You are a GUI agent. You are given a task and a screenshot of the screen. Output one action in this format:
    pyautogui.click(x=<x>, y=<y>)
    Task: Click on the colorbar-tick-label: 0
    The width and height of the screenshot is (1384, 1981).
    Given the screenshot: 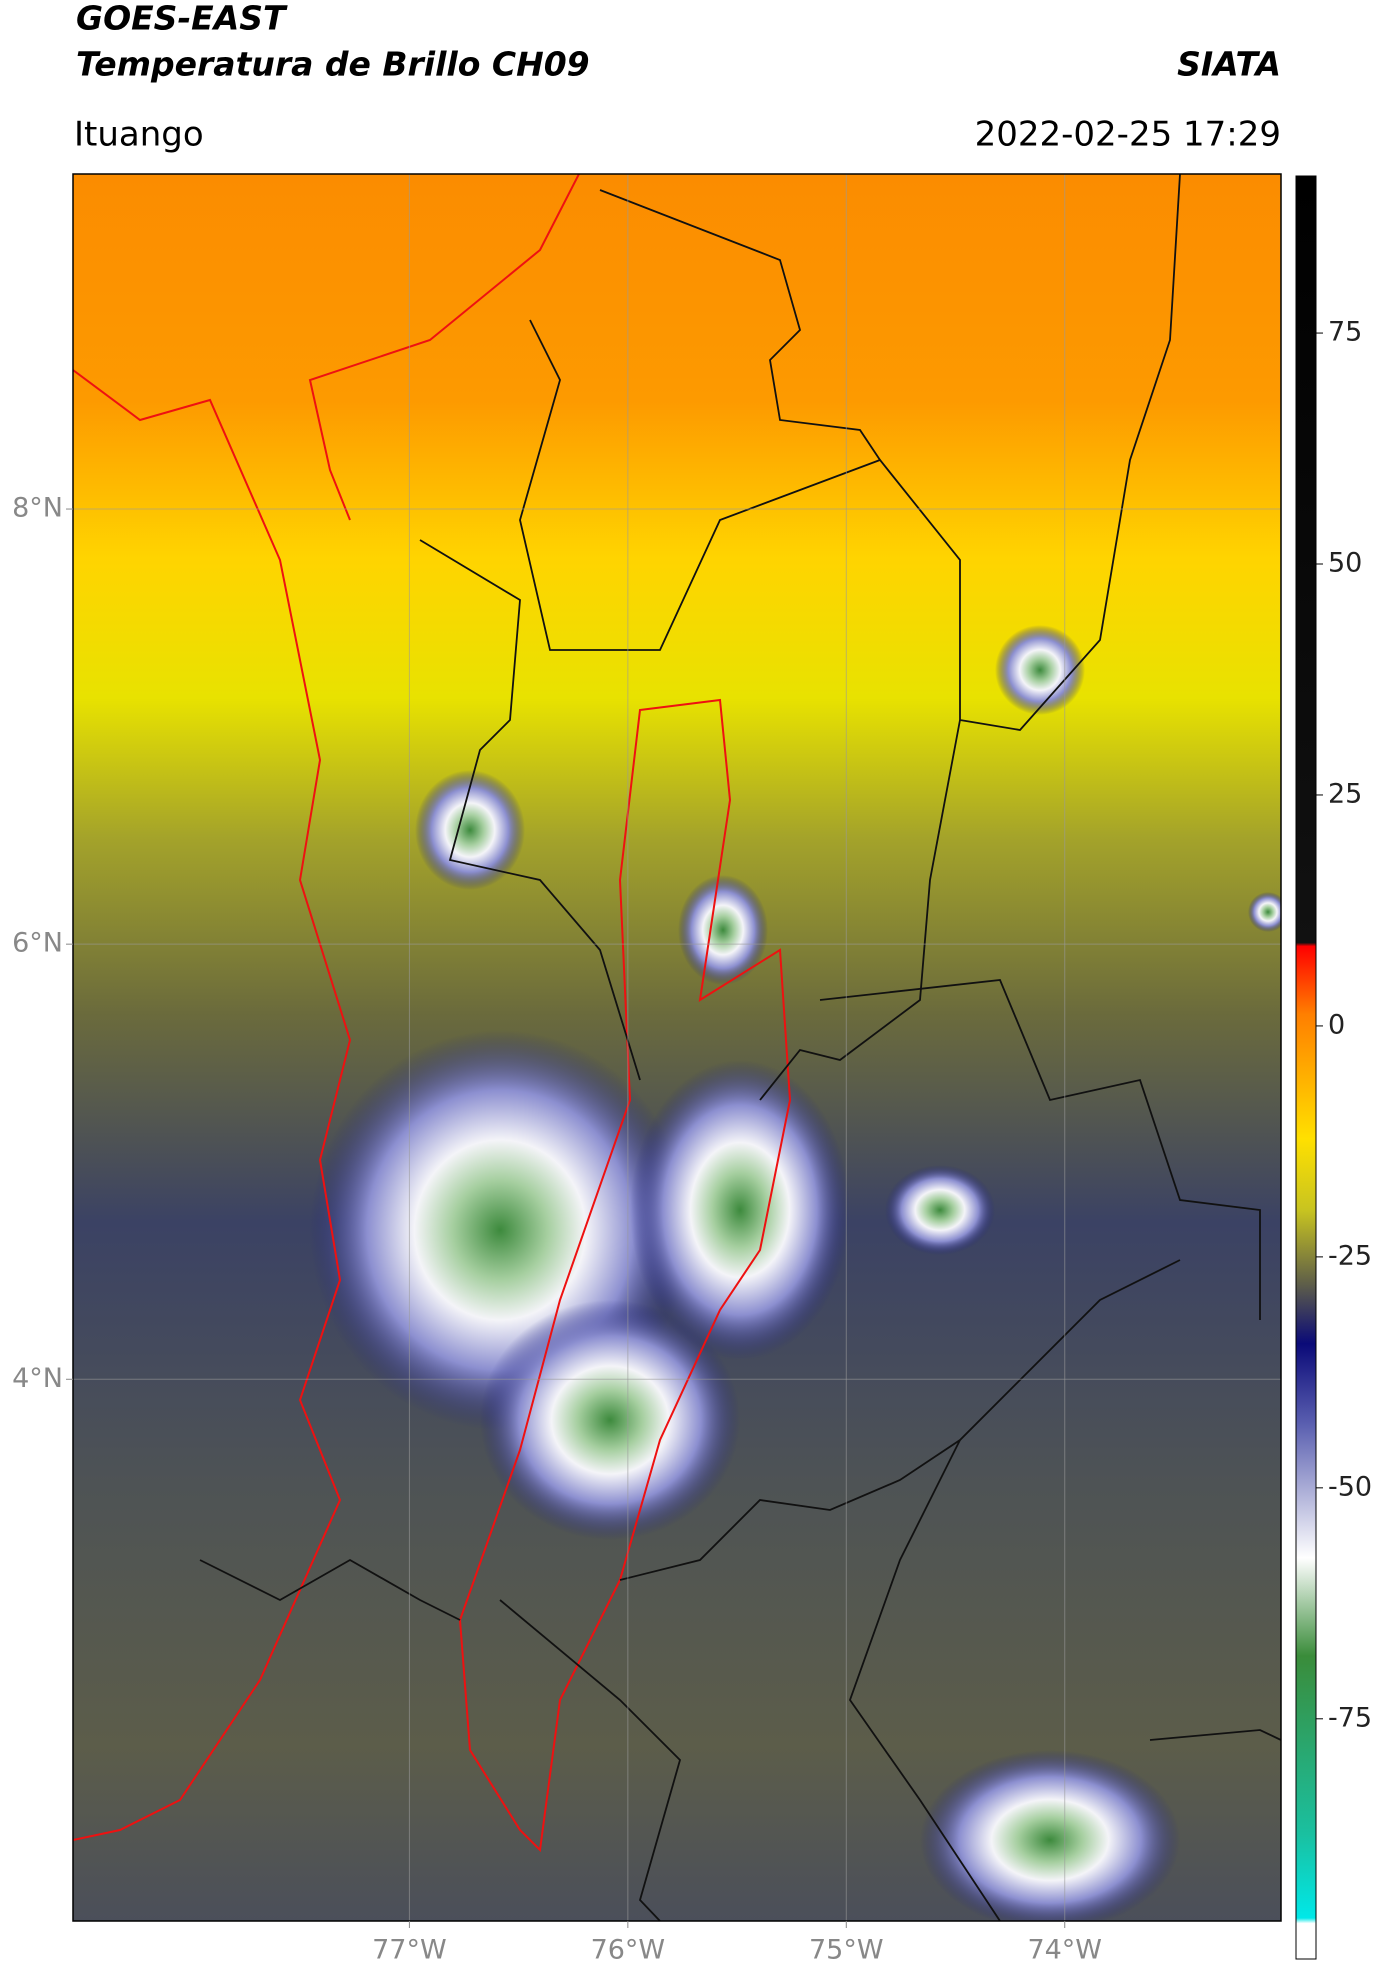 What is the action you would take?
    pyautogui.click(x=1336, y=1024)
    